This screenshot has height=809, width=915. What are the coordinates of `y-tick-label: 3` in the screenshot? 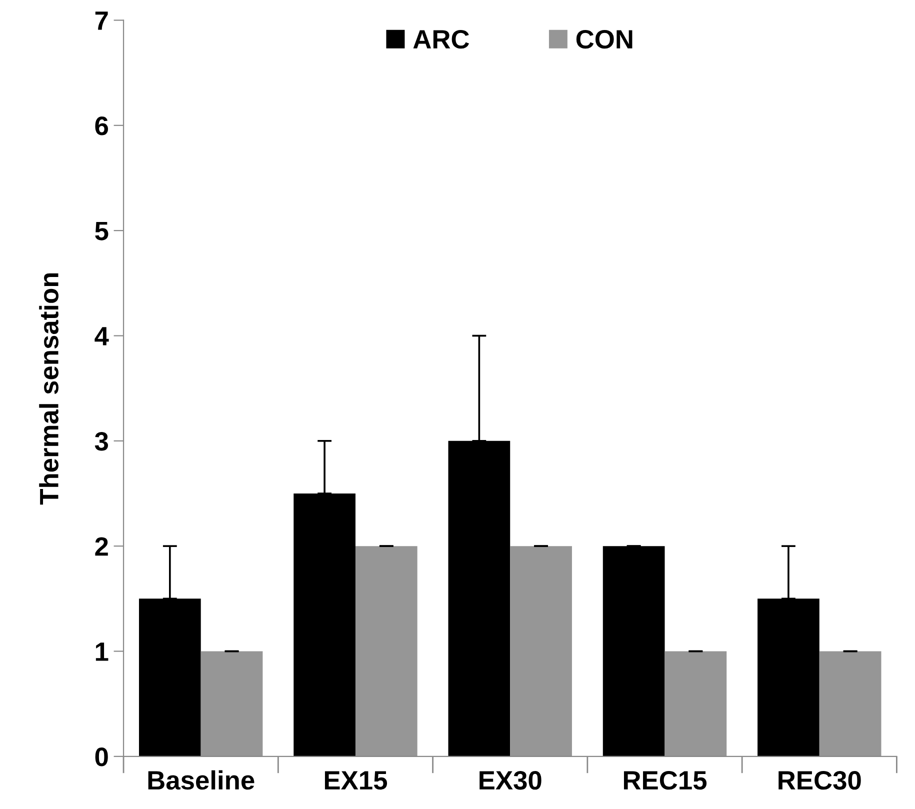 It's located at (101, 441).